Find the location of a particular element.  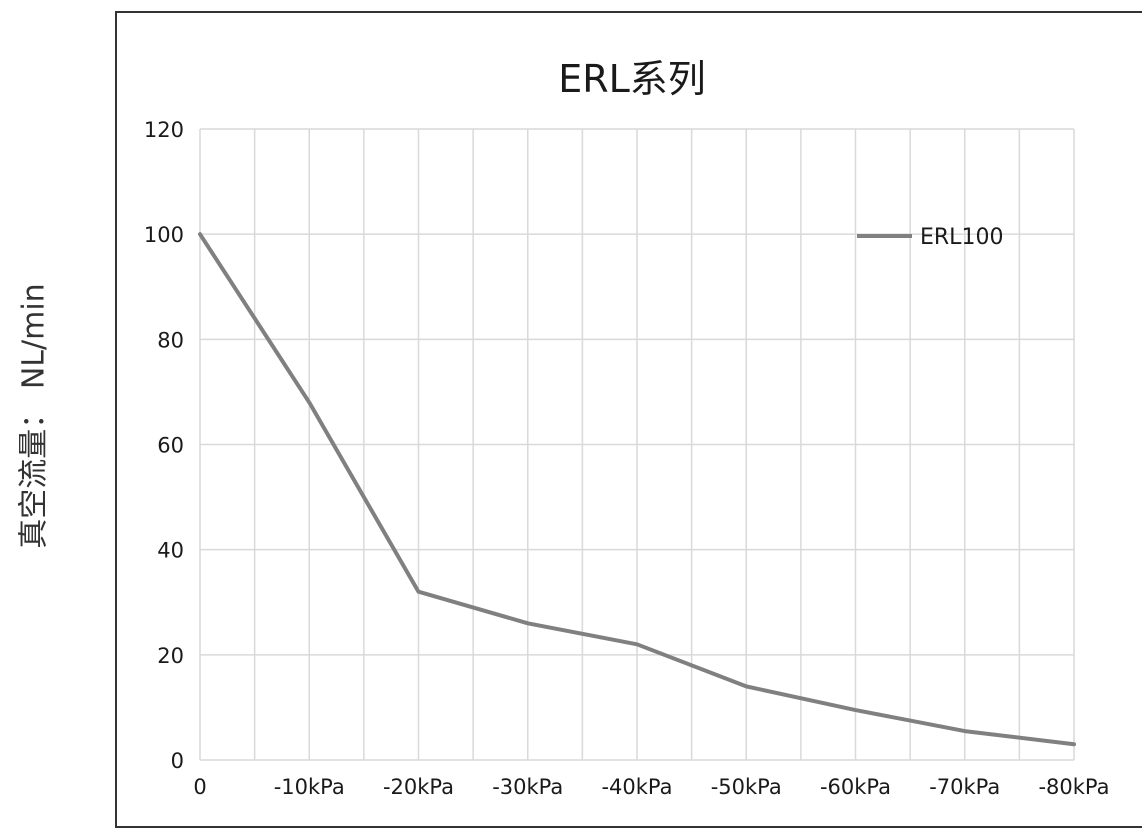

x-tick-label: -80kPa is located at coordinates (1073, 787).